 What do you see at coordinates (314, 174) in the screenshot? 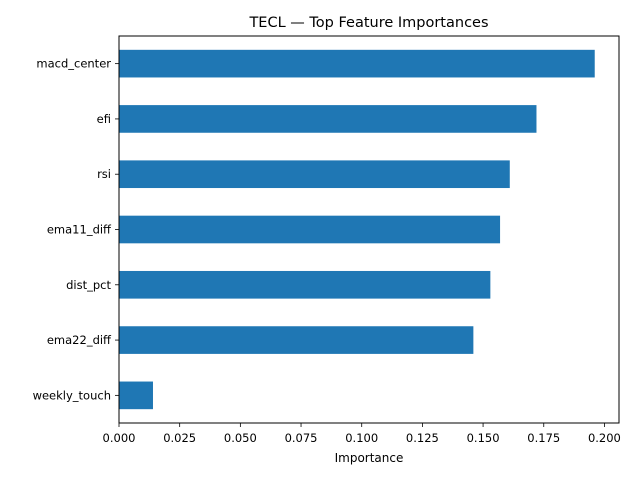
I see `bar-rsi` at bounding box center [314, 174].